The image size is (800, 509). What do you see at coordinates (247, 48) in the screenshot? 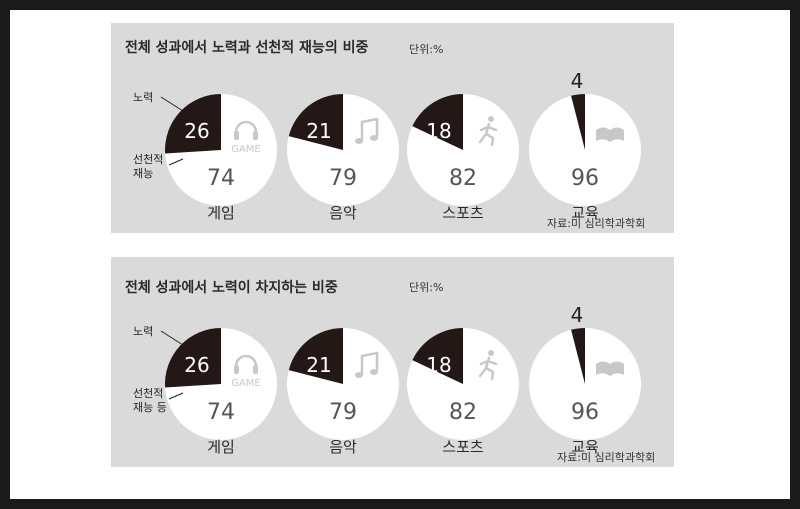
I see `chart-title: 전체 성과에서 노력과 선천적 재능의 비중` at bounding box center [247, 48].